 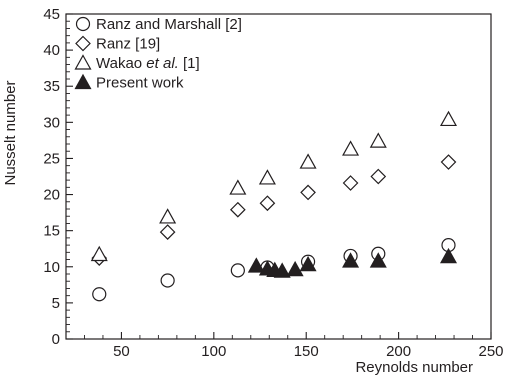 What do you see at coordinates (169, 24) in the screenshot?
I see `legend-label-series-1: Ranz and Marshall [2]` at bounding box center [169, 24].